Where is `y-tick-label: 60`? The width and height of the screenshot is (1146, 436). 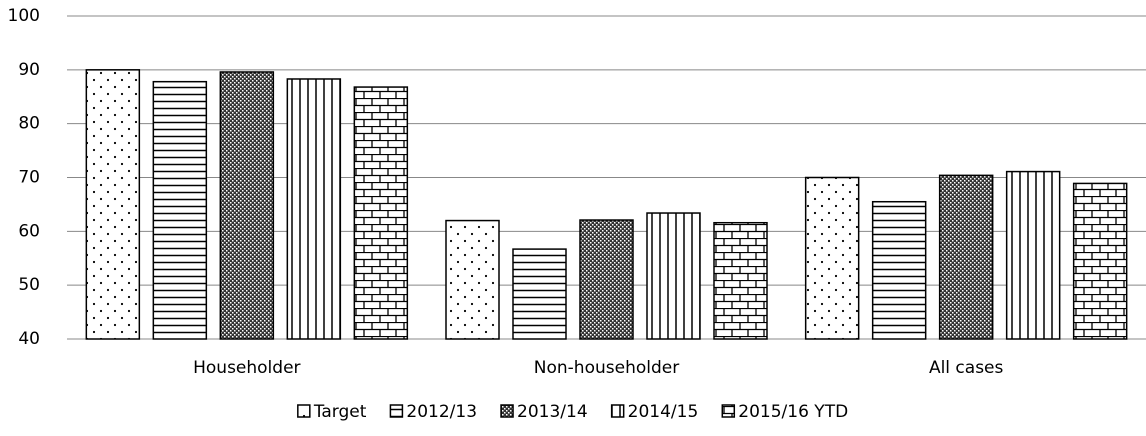 y-tick-label: 60 is located at coordinates (29, 231).